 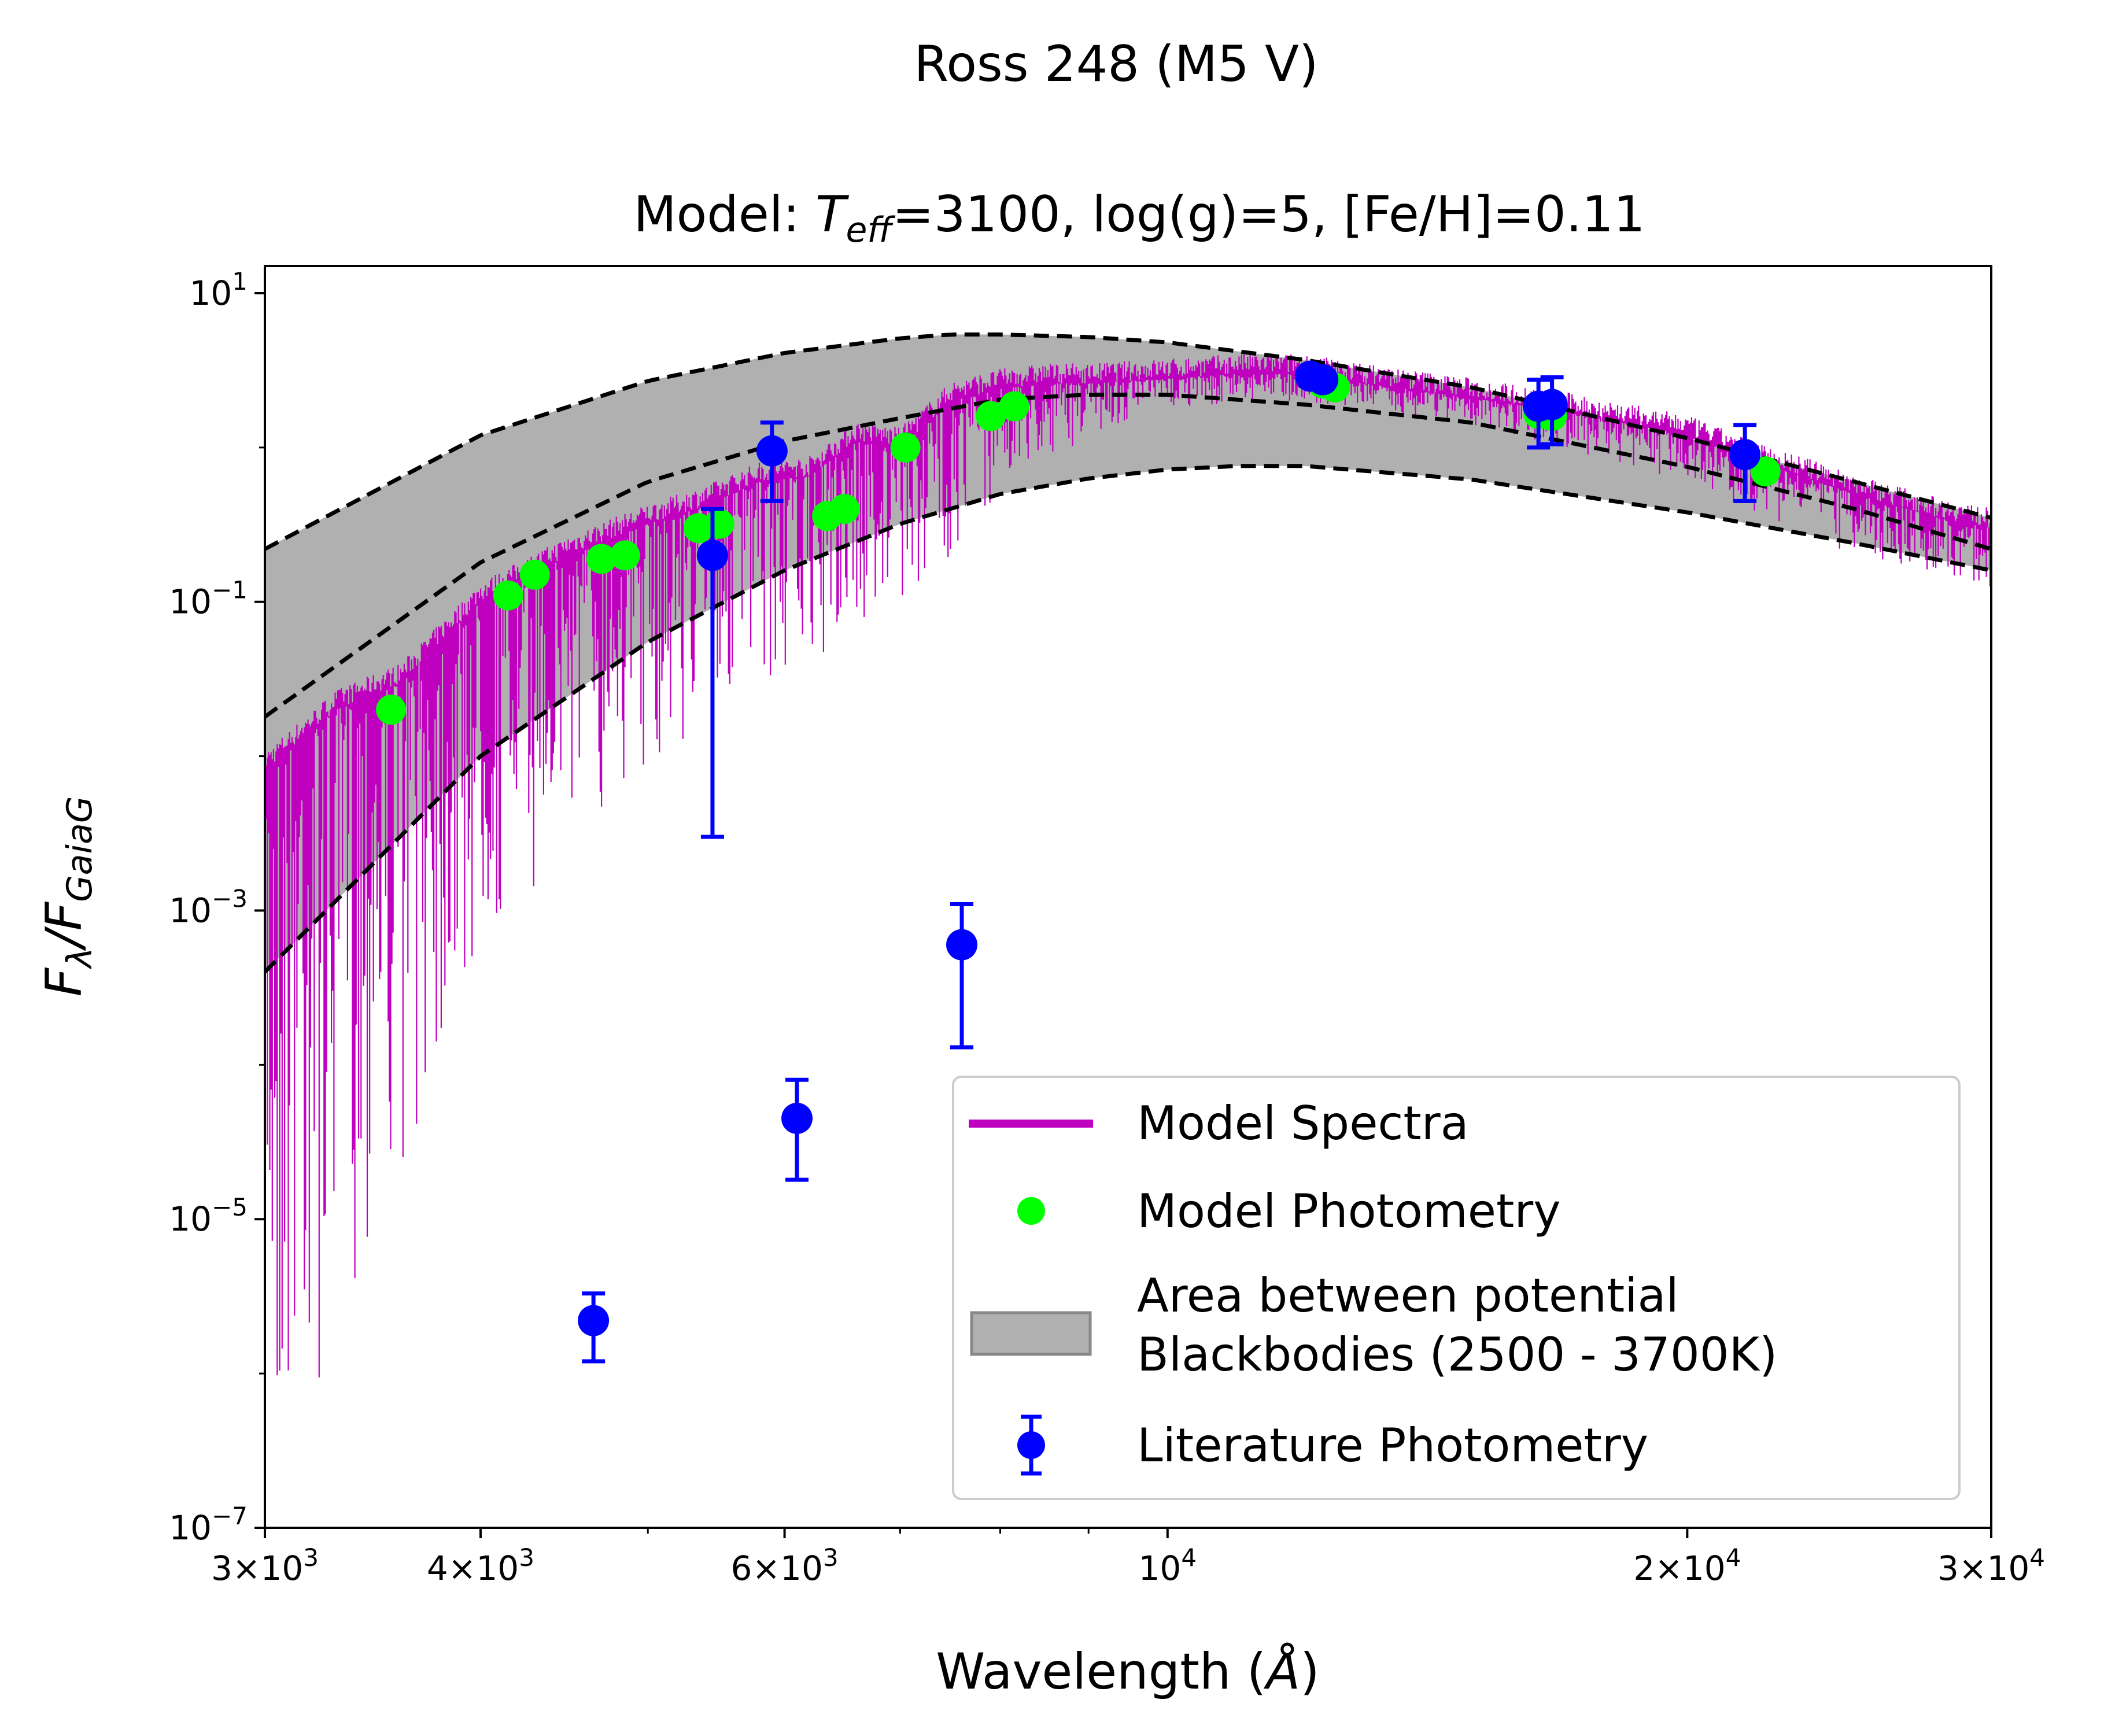 What do you see at coordinates (240, 281) in the screenshot?
I see `y-tick-exponent: 1` at bounding box center [240, 281].